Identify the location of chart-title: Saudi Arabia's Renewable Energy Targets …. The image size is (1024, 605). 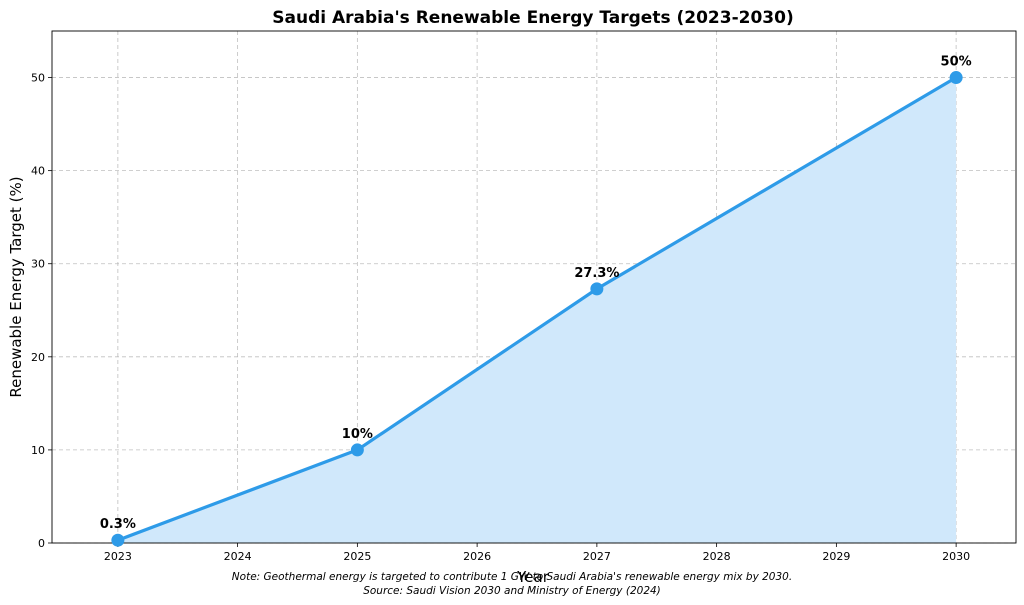
(532, 18).